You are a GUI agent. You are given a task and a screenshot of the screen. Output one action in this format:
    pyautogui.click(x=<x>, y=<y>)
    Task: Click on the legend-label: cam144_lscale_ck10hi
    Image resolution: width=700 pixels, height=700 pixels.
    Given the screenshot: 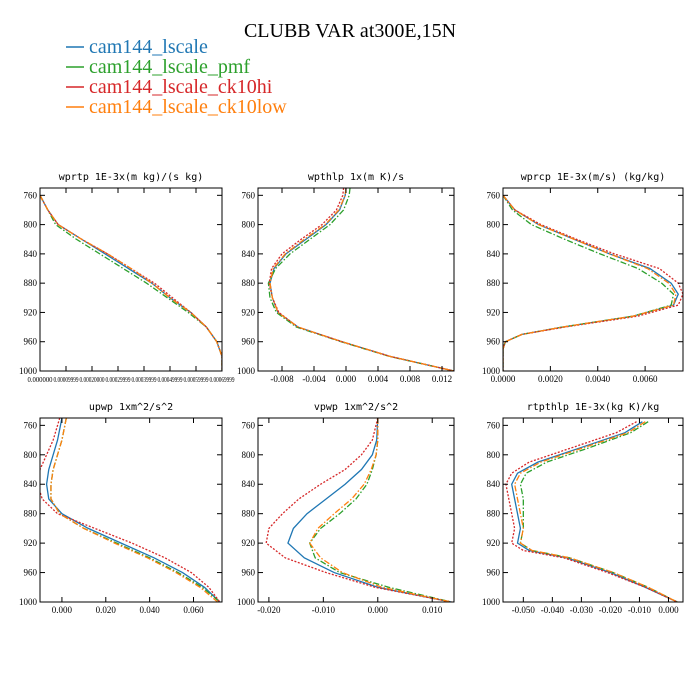 What is the action you would take?
    pyautogui.click(x=181, y=87)
    